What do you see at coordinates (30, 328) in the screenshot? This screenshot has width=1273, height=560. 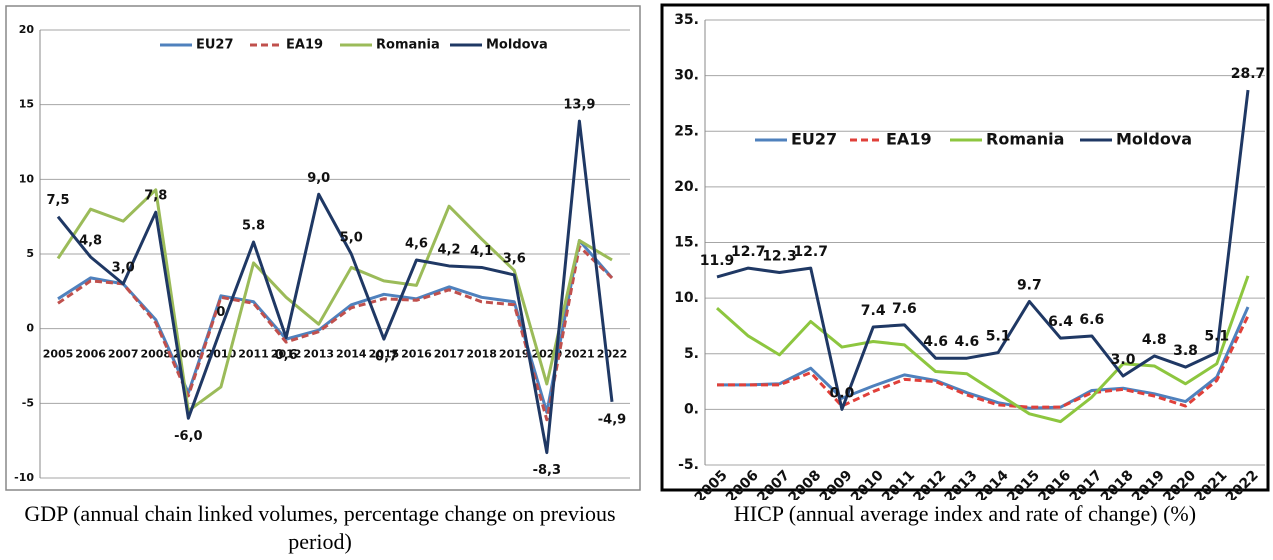 I see `y-tick-label: 0` at bounding box center [30, 328].